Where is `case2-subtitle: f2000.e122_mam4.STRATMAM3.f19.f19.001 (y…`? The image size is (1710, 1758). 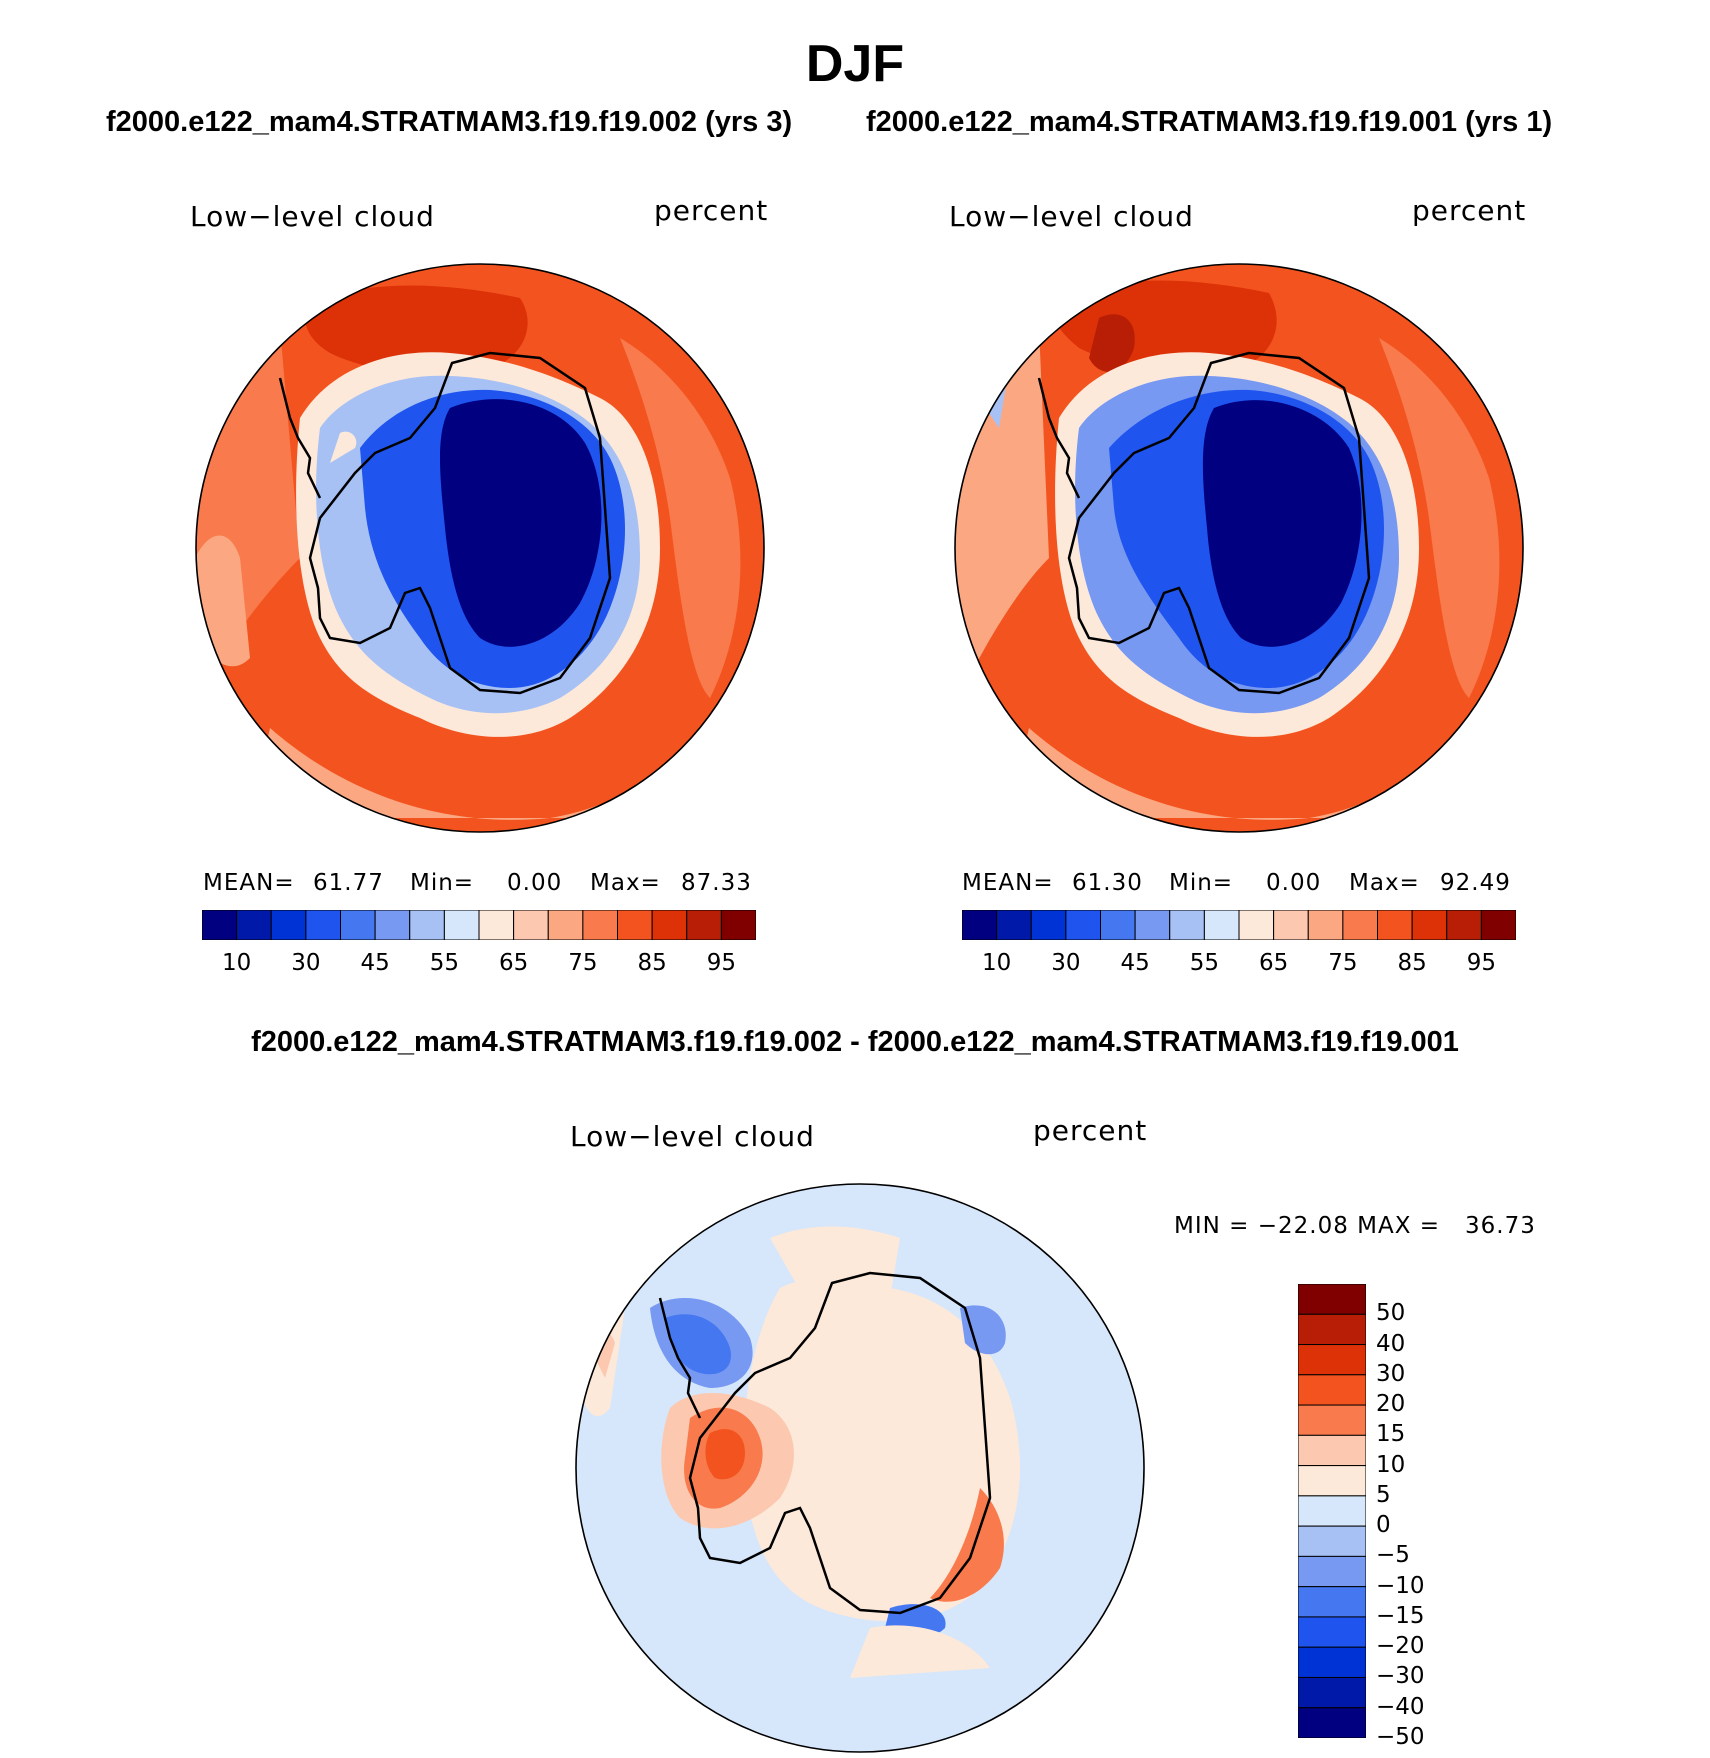
case2-subtitle: f2000.e122_mam4.STRATMAM3.f19.f19.001 (y… is located at coordinates (1209, 122).